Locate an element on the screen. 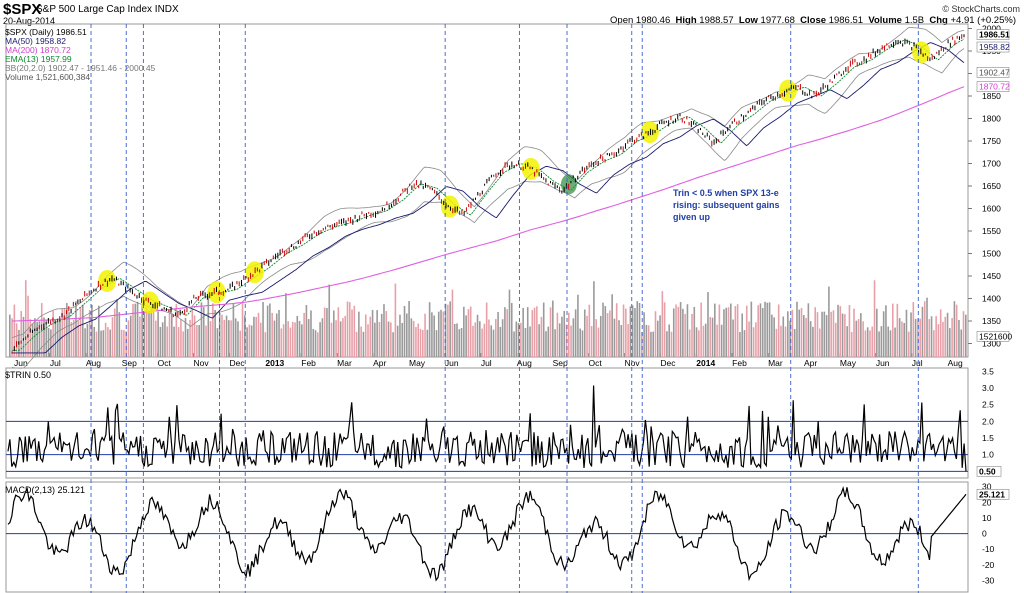 This screenshot has height=593, width=1024. legend-ema13: EMA(13) 1957.99 is located at coordinates (38, 59).